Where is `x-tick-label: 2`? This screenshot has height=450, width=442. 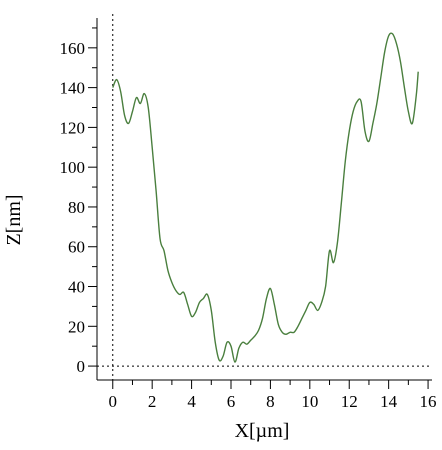
x-tick-label: 2 is located at coordinates (152, 401).